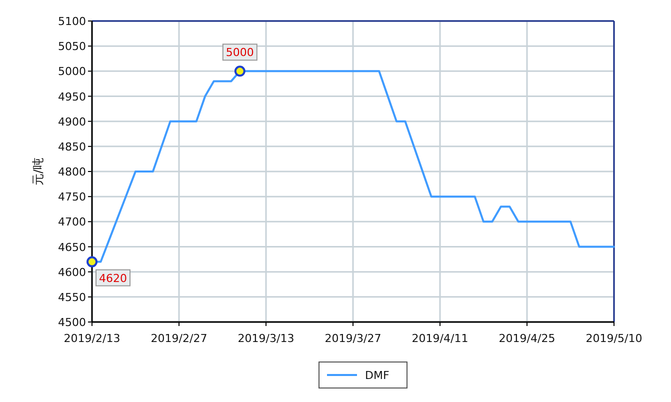  What do you see at coordinates (266, 338) in the screenshot?
I see `x-tick-label: 2019/3/13` at bounding box center [266, 338].